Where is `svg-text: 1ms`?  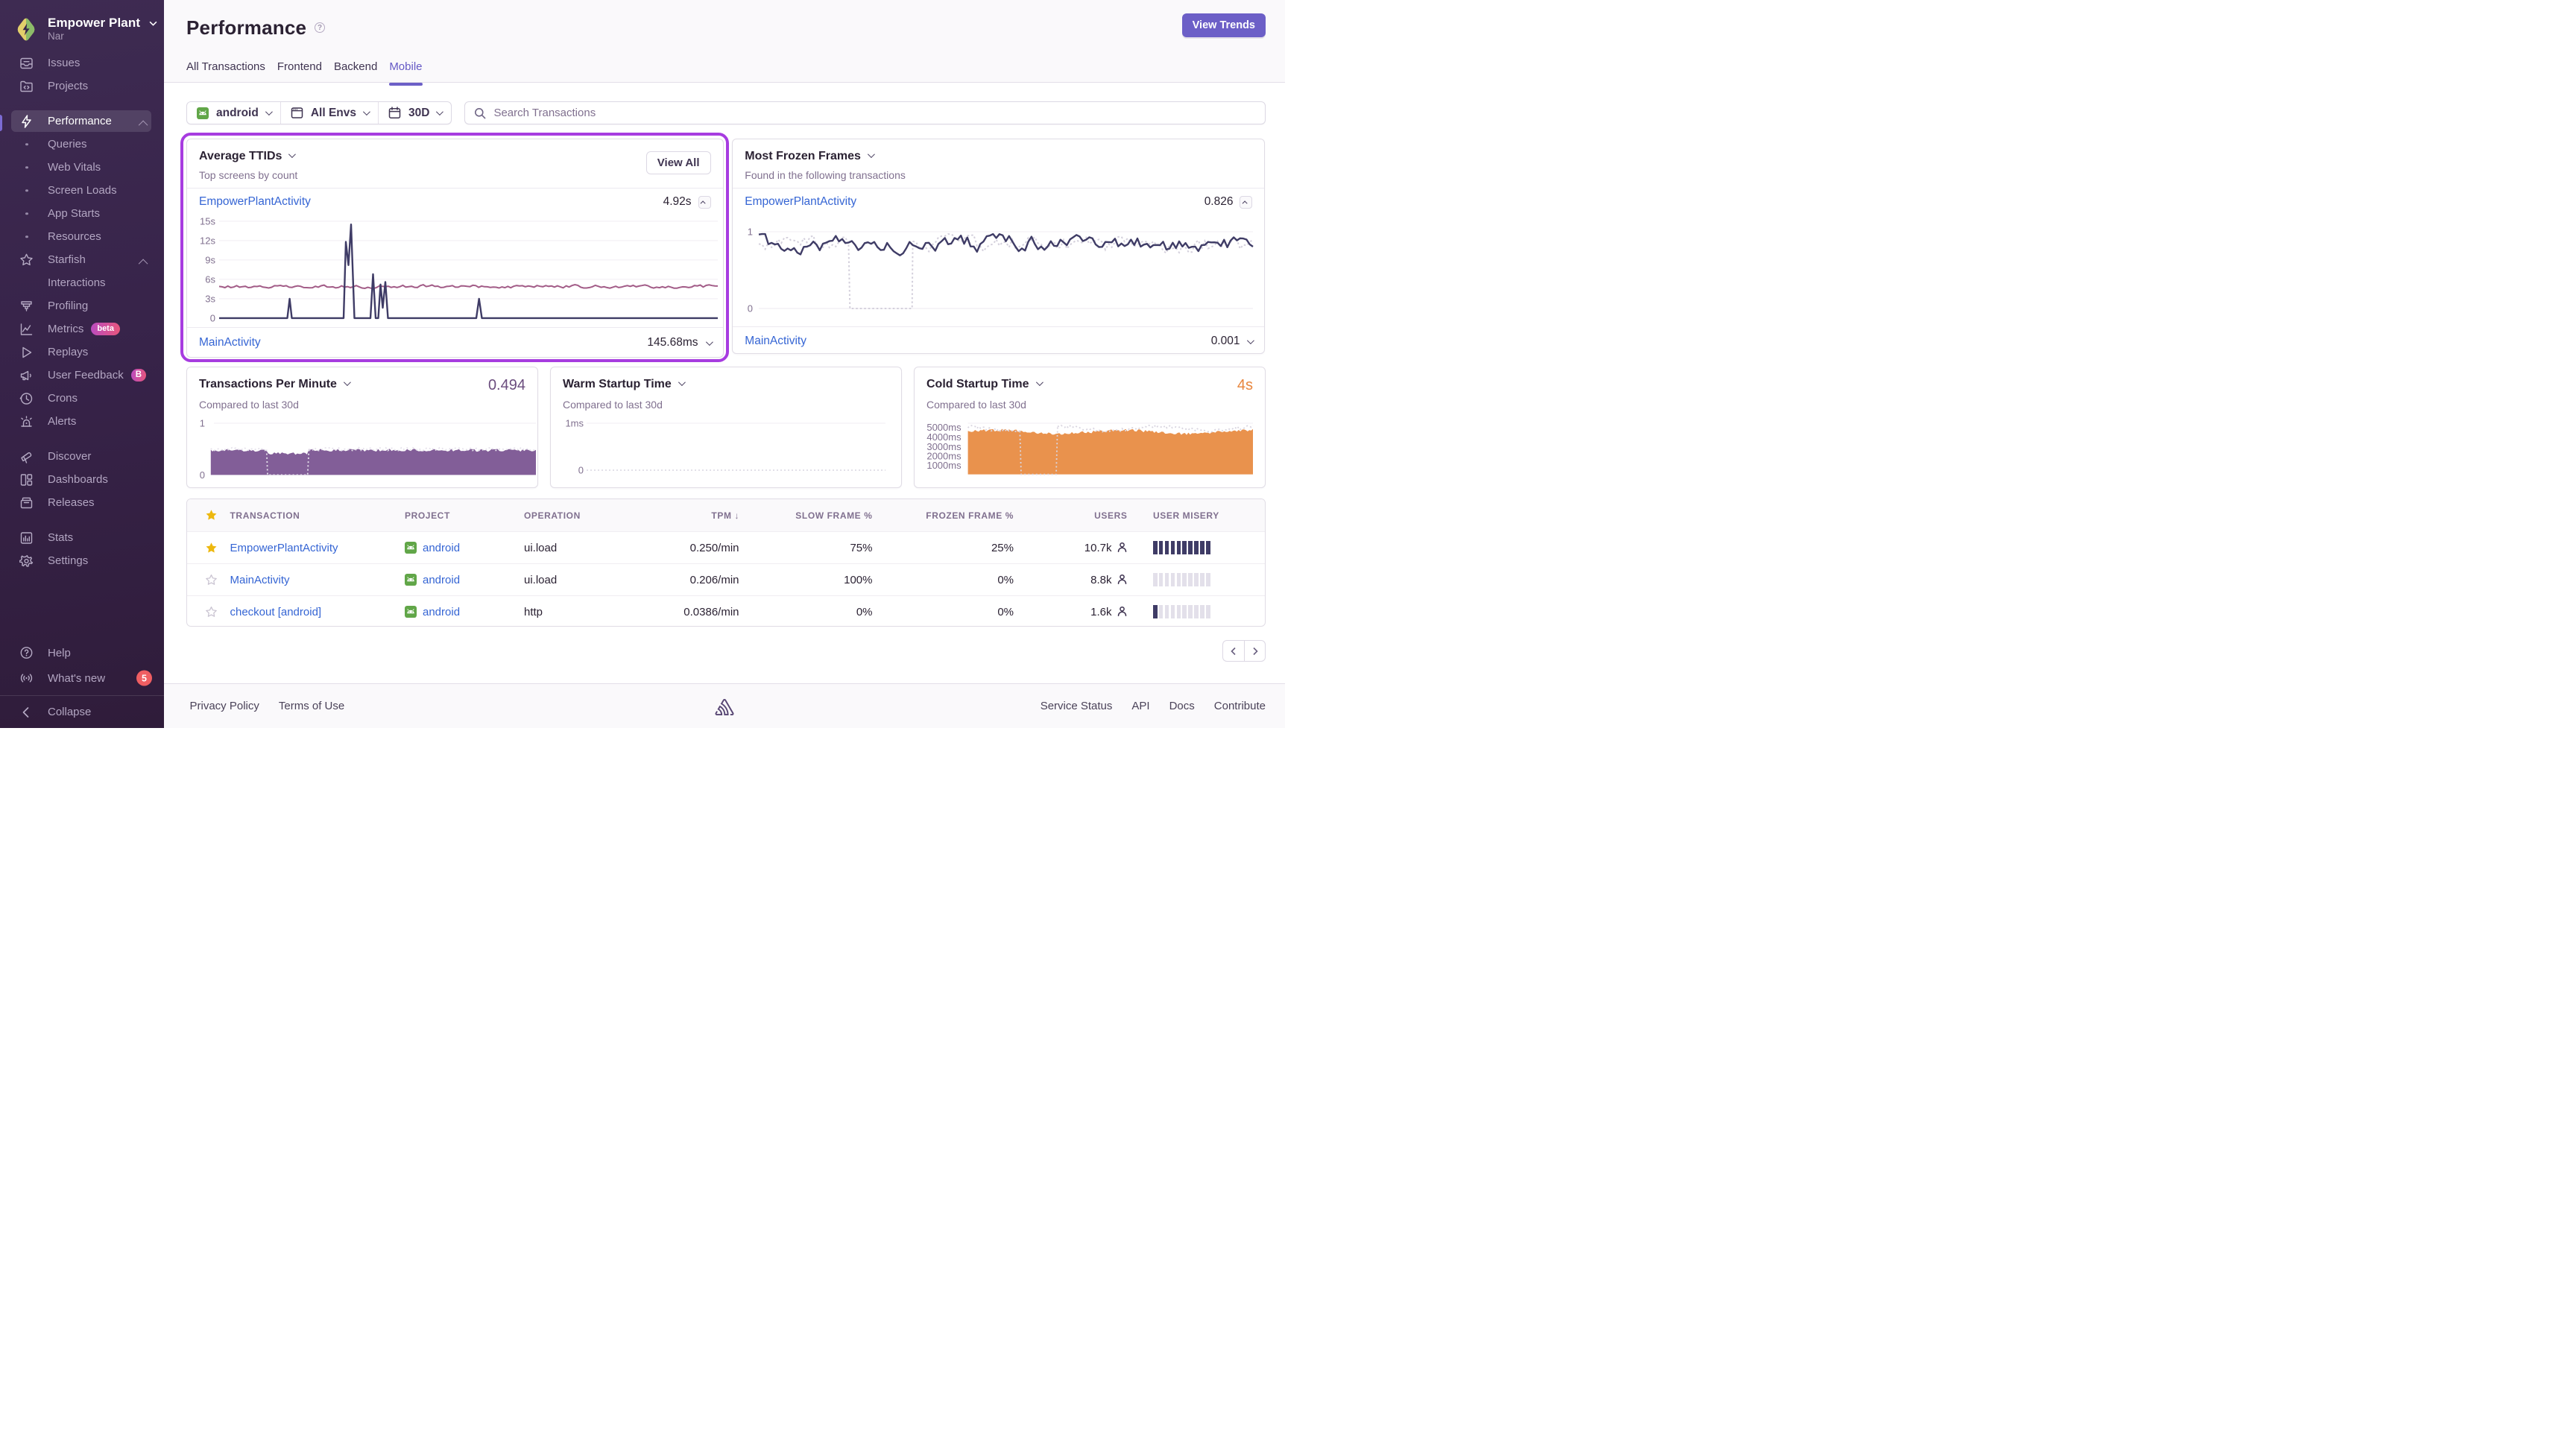 svg-text: 1ms is located at coordinates (574, 423).